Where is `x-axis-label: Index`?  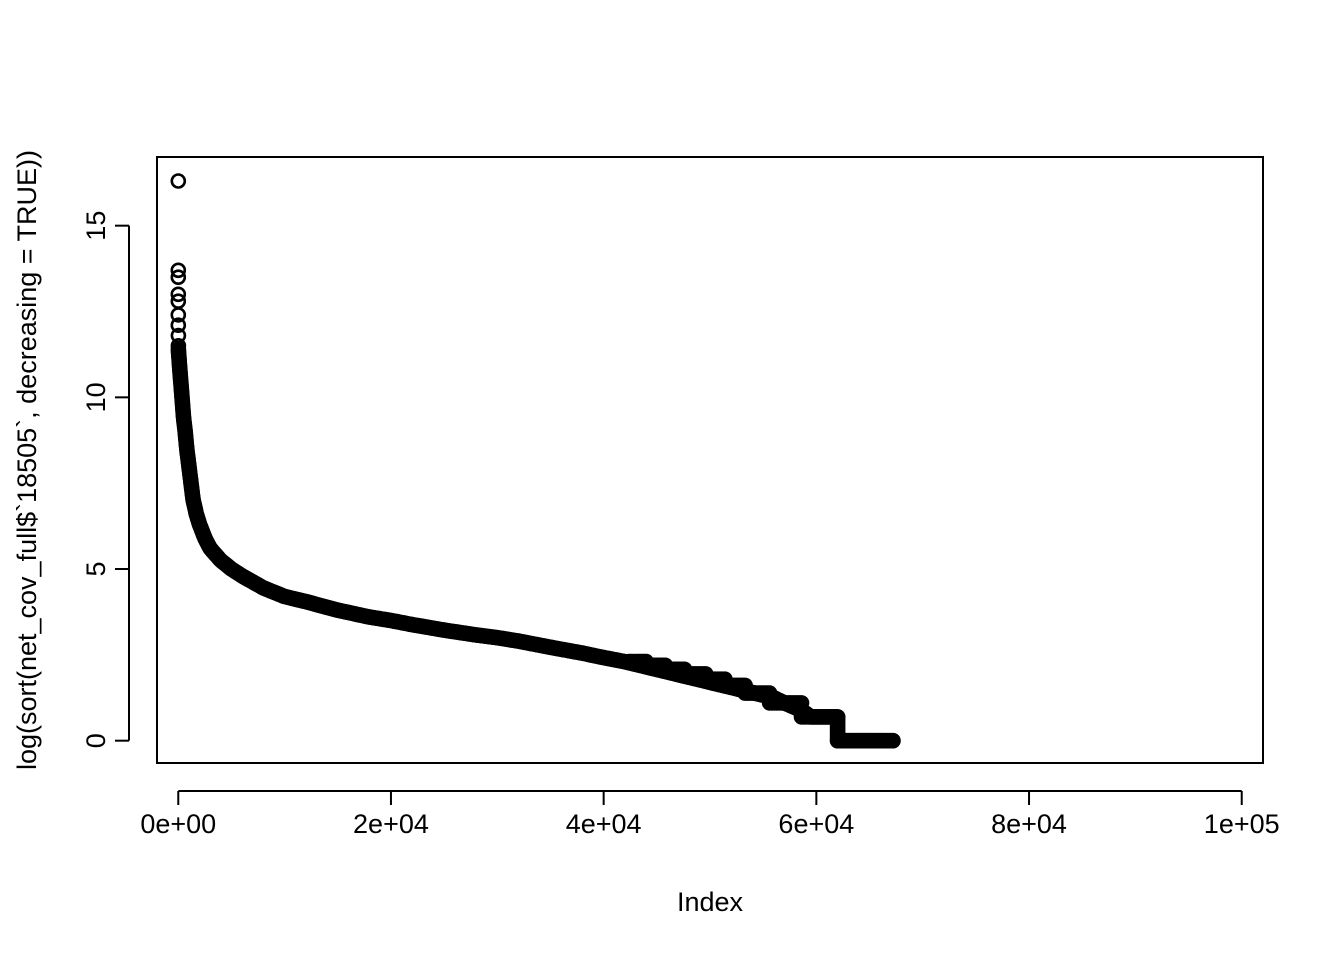
x-axis-label: Index is located at coordinates (710, 902).